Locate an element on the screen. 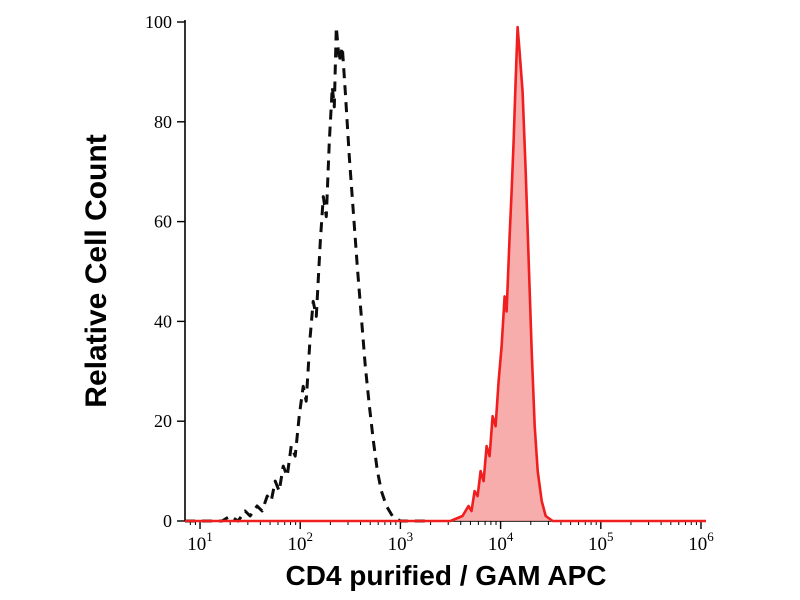  svg-text: 10² is located at coordinates (300, 542).